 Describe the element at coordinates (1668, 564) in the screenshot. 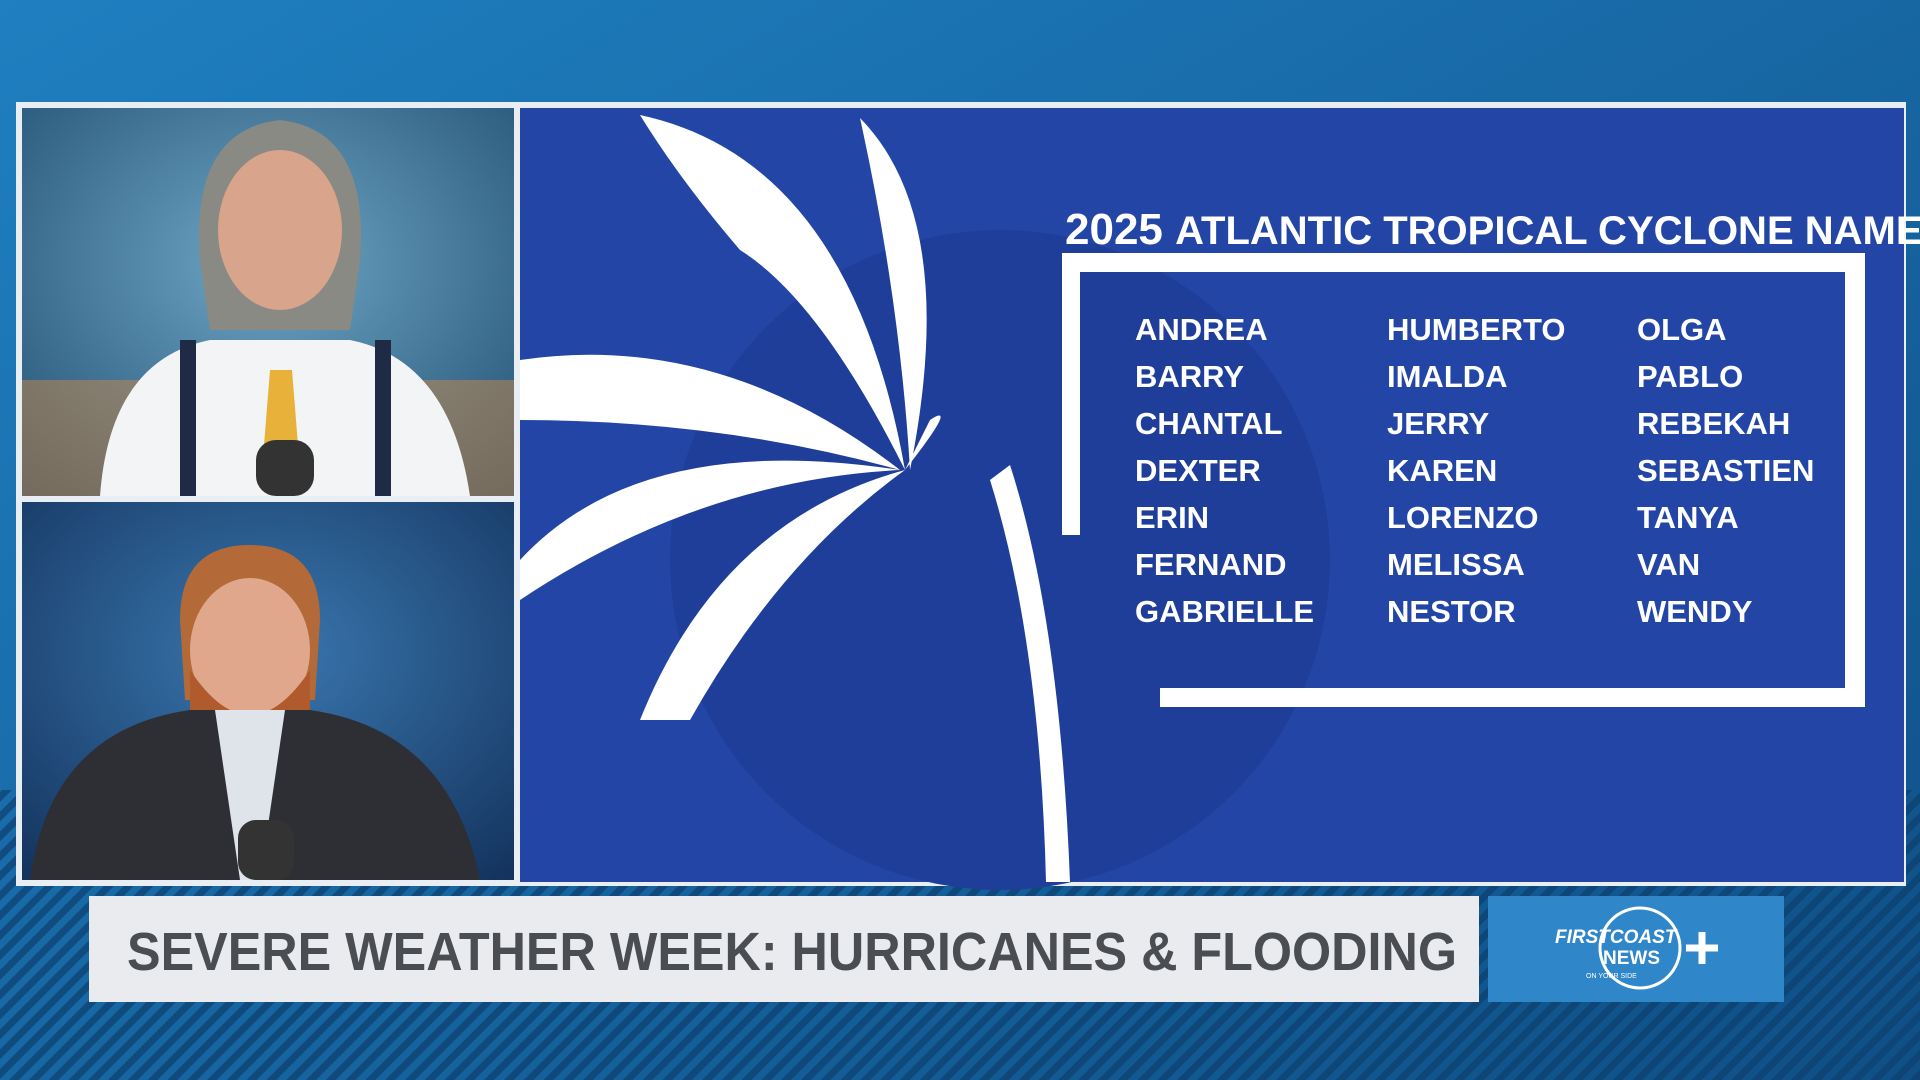

I see `storm-name: VAN` at that location.